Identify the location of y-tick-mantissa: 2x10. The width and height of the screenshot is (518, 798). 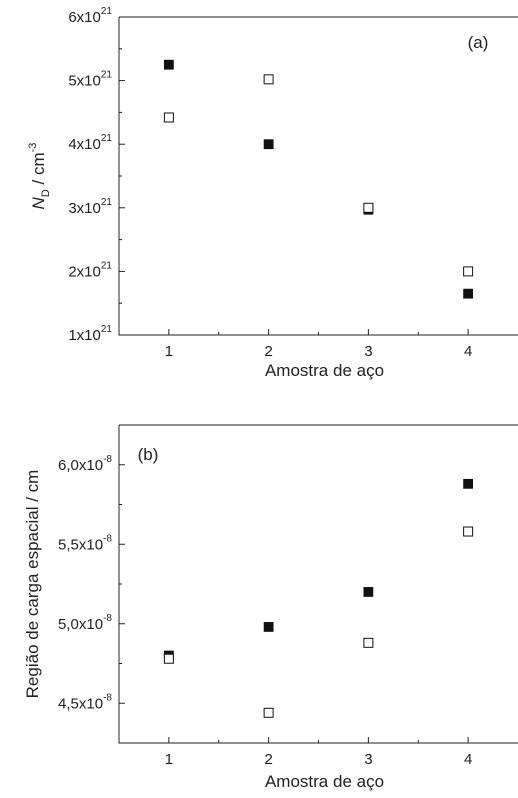
(84, 271).